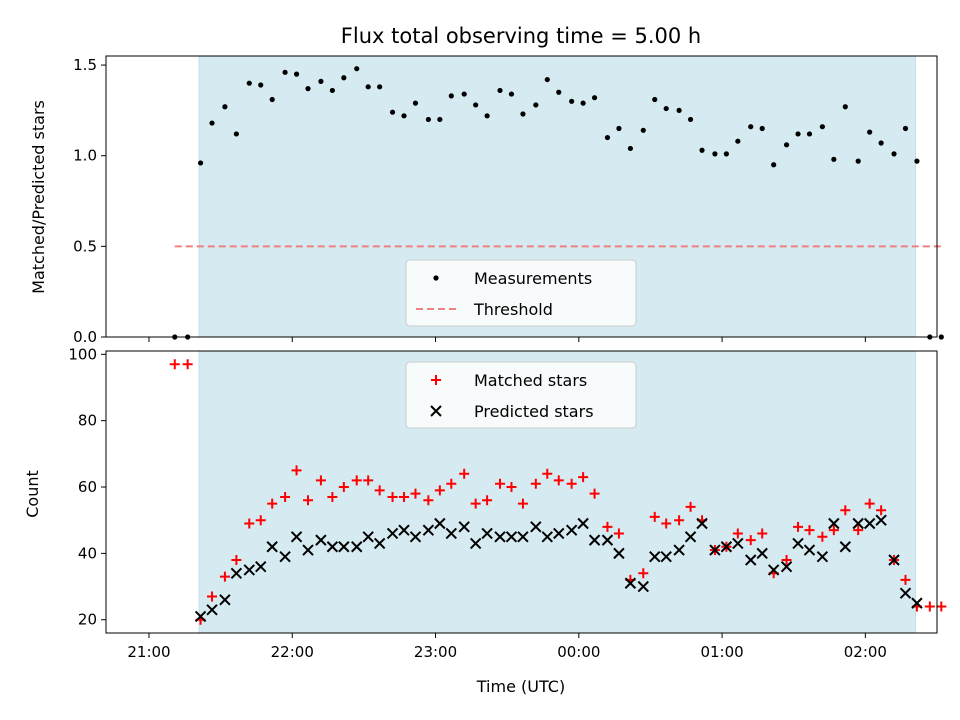  Describe the element at coordinates (435, 652) in the screenshot. I see `x-tick-label: 23:00` at that location.